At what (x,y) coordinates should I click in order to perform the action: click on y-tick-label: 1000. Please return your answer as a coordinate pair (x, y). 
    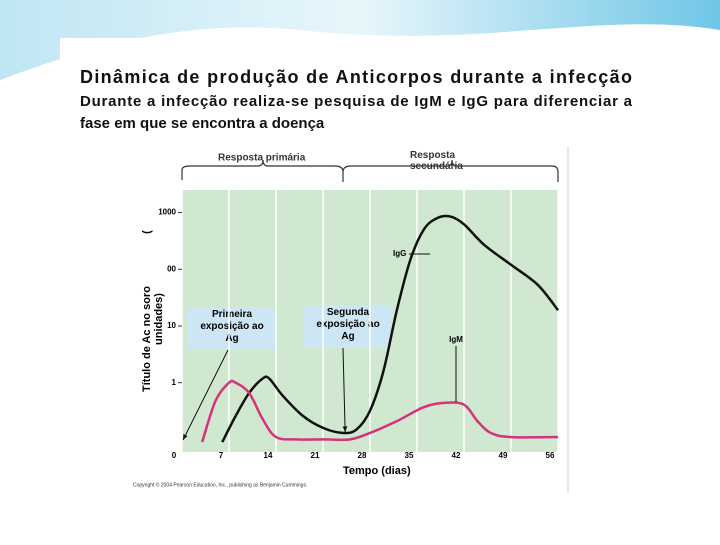
    Looking at the image, I should click on (167, 212).